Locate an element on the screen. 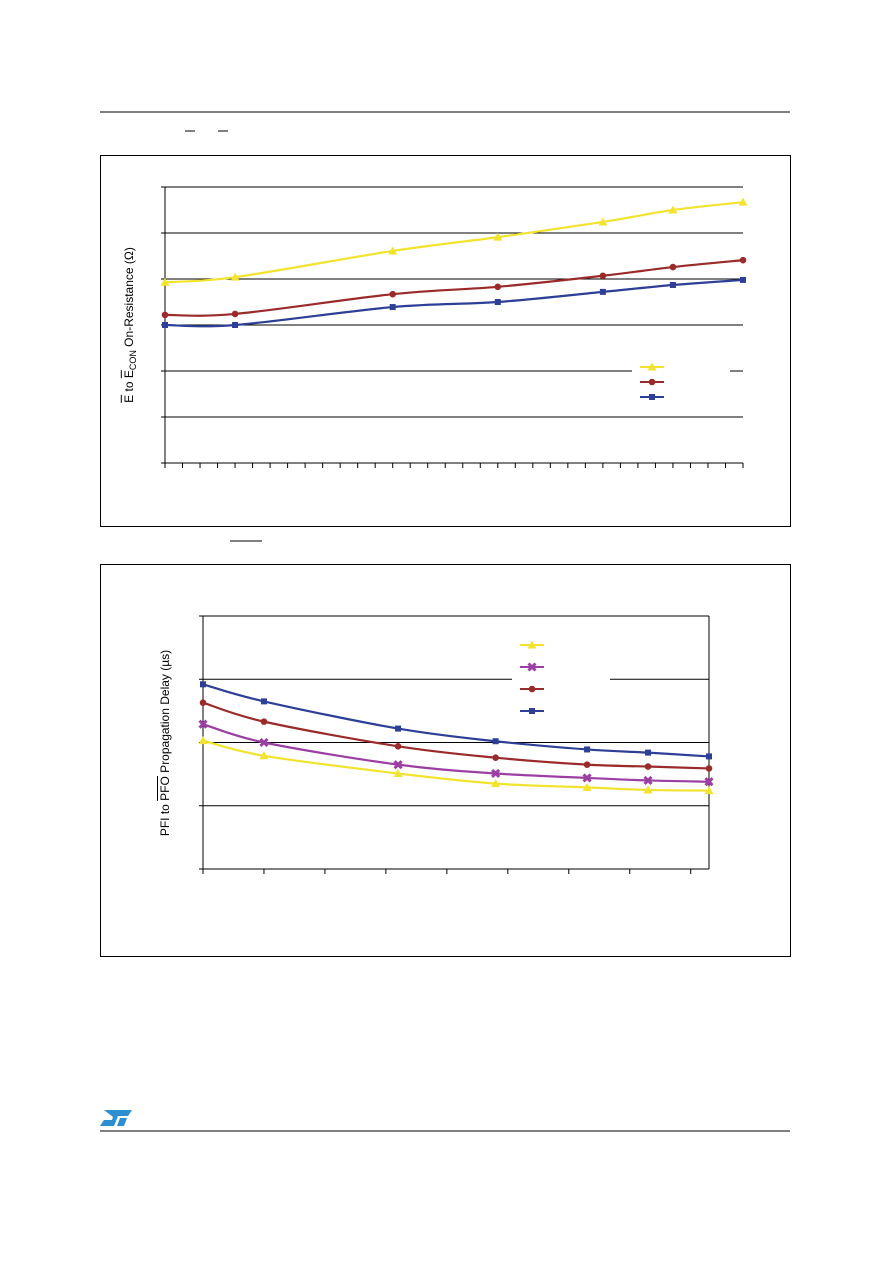 The image size is (892, 1263). legend is located at coordinates (561, 677).